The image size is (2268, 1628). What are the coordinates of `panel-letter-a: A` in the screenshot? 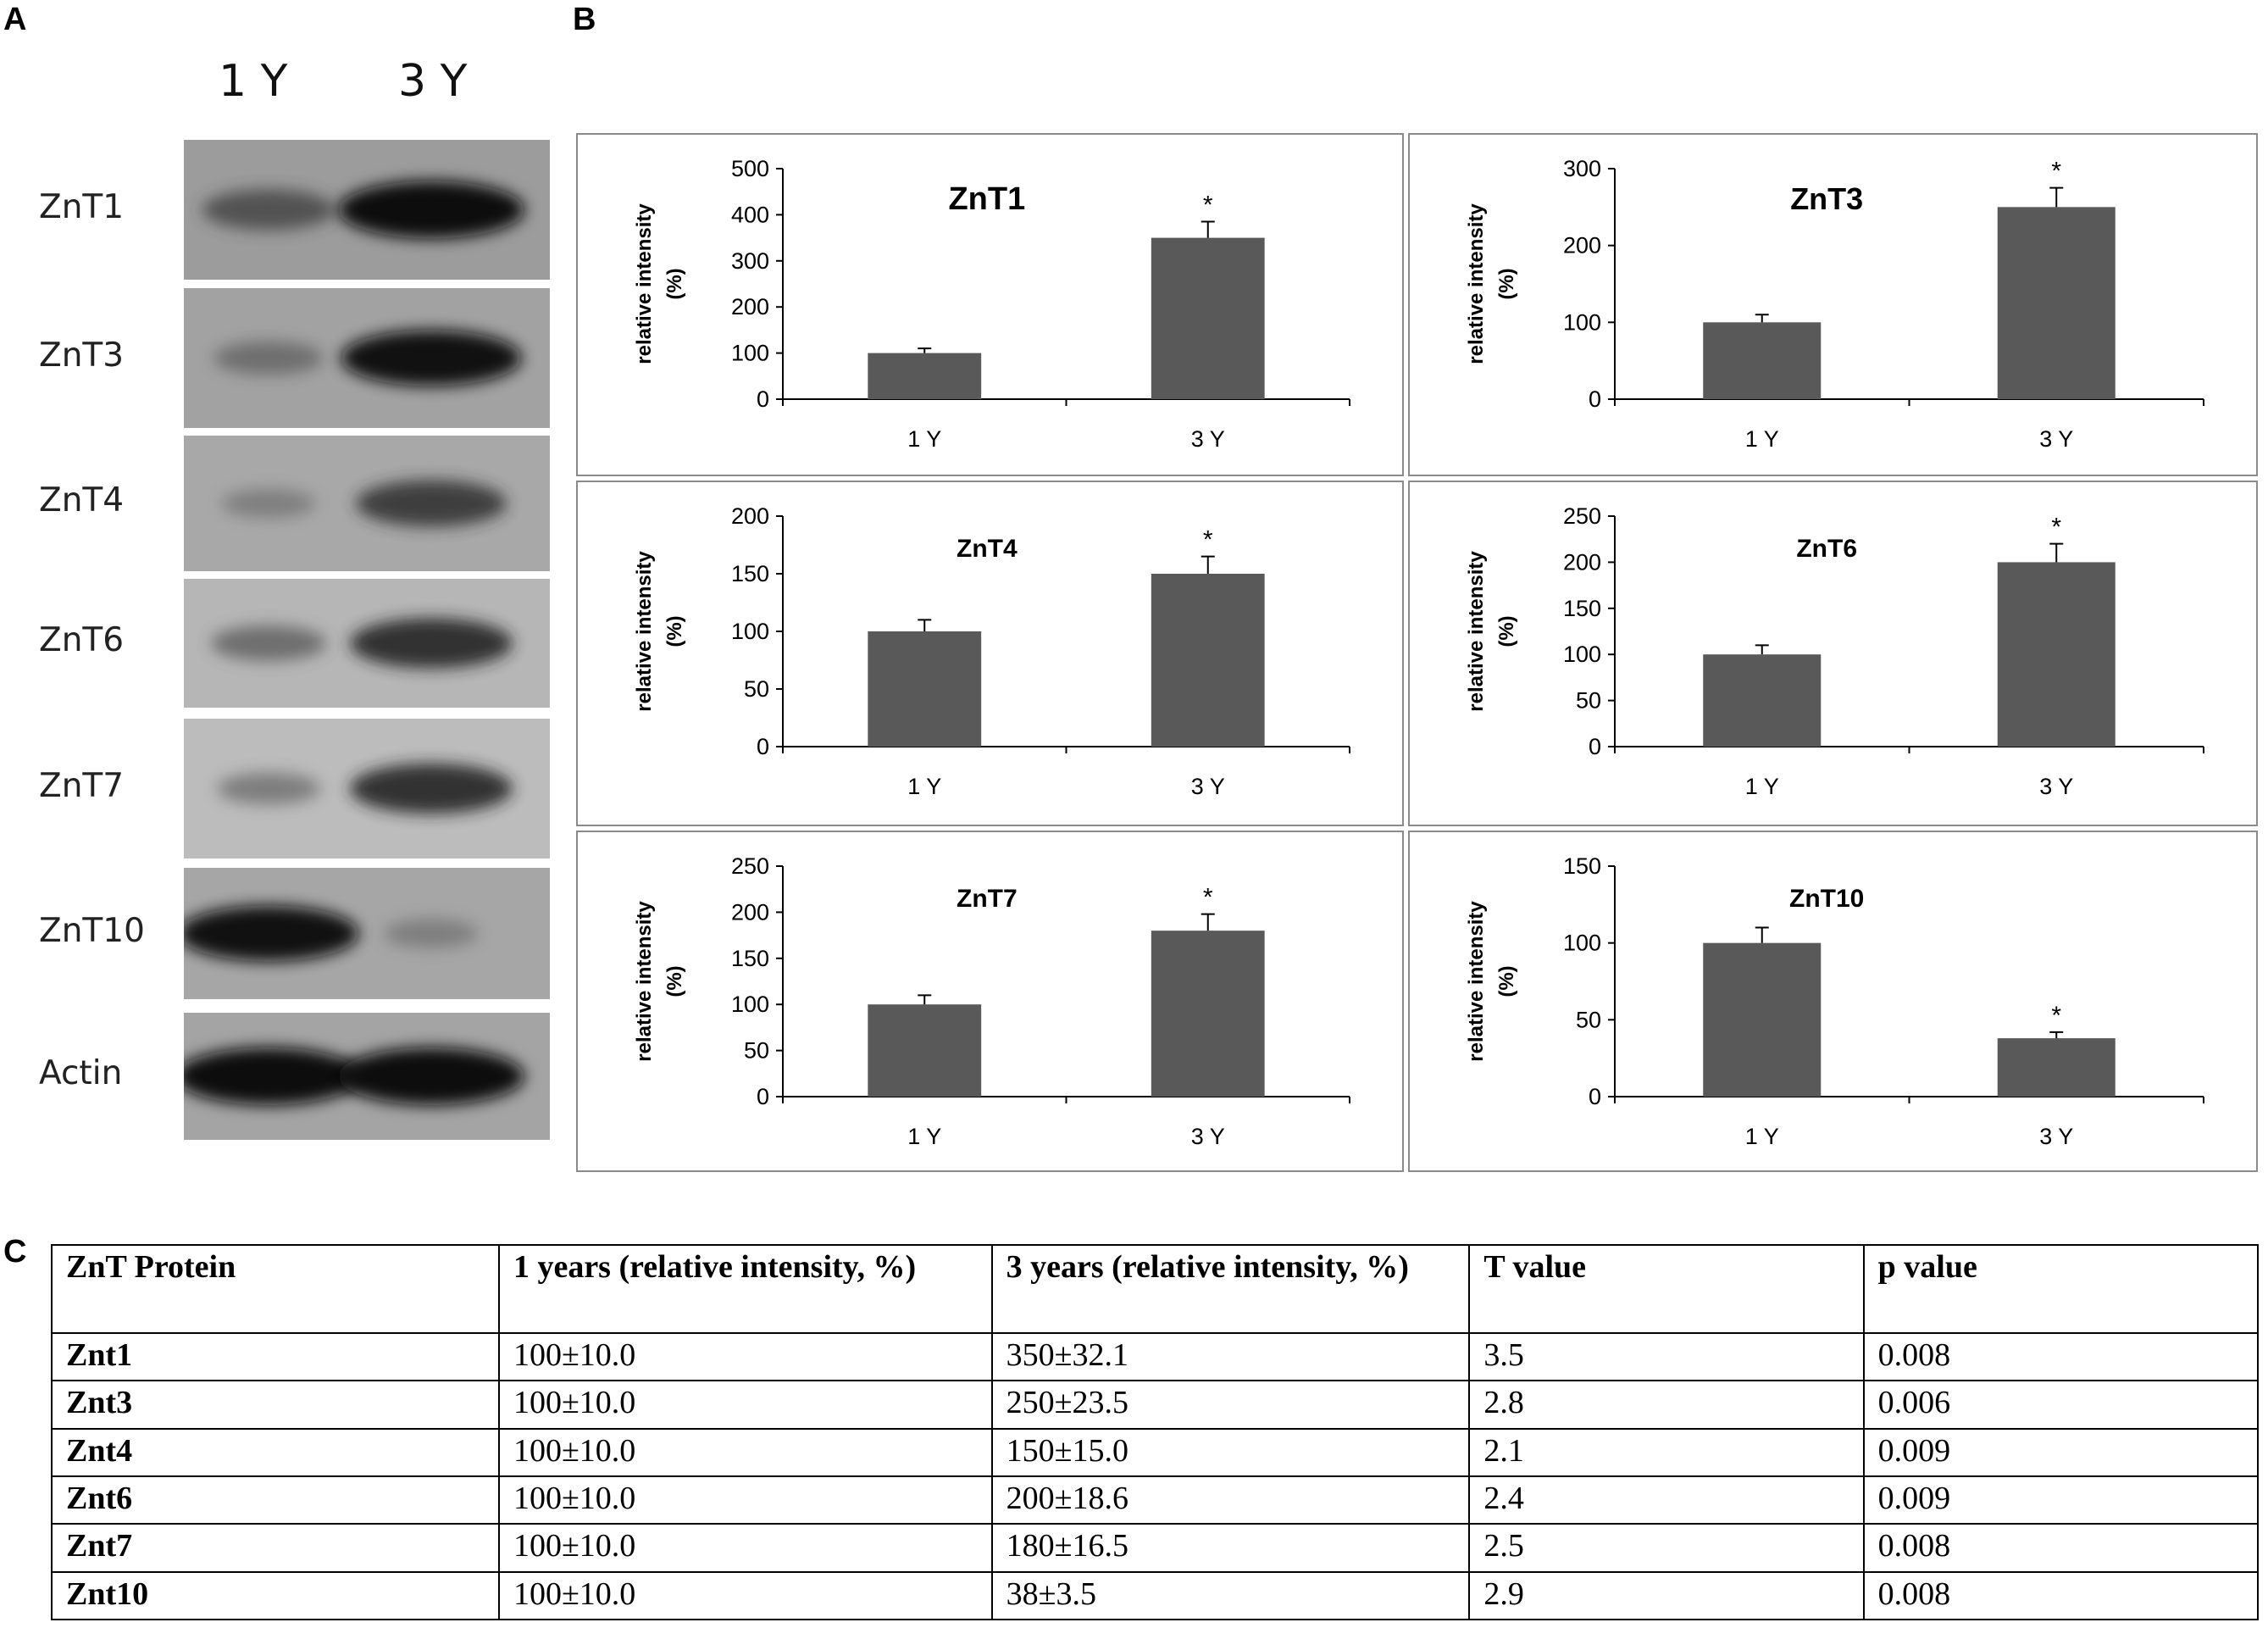 It's located at (15, 19).